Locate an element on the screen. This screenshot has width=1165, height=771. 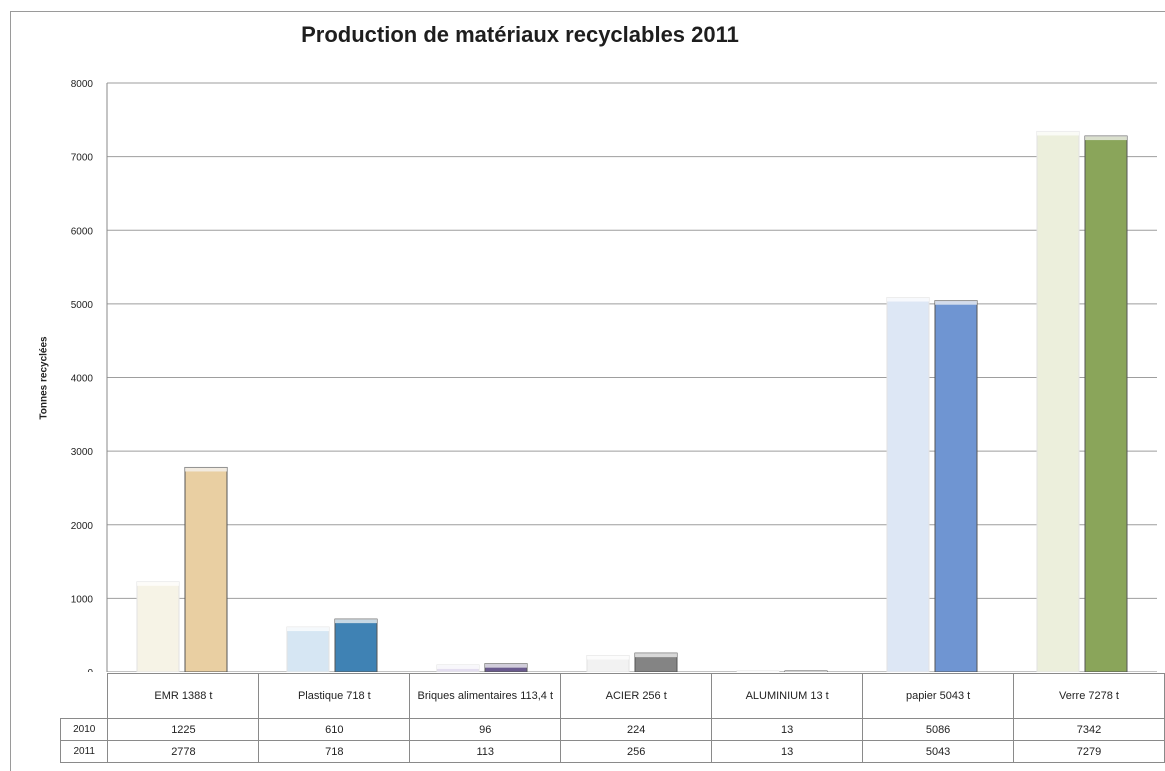
category-label: Verre 7278 t is located at coordinates (1089, 696).